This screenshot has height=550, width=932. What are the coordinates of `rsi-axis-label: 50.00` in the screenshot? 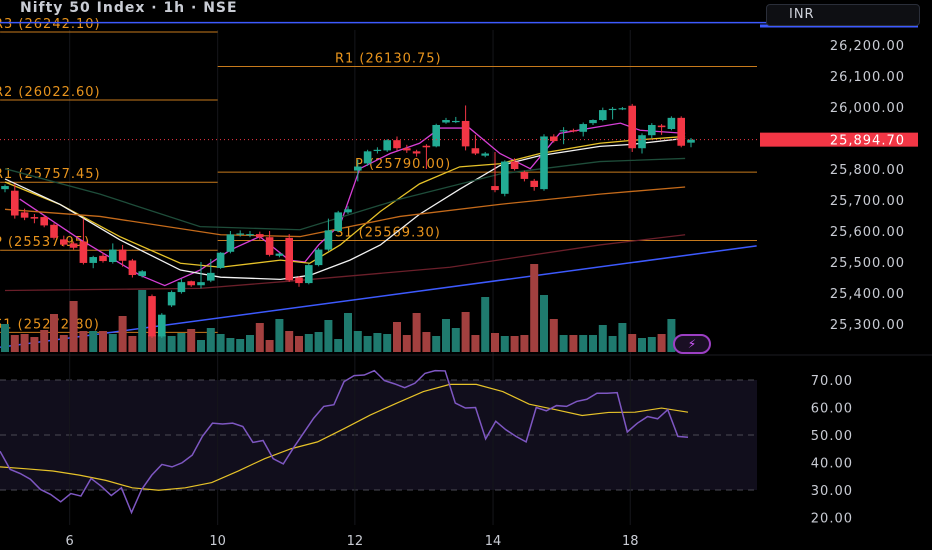 It's located at (832, 436).